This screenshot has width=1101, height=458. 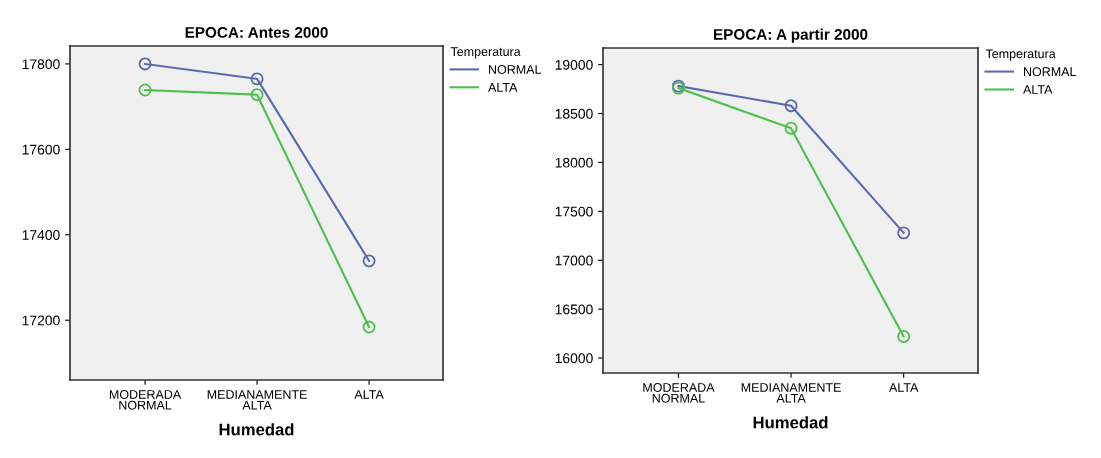 What do you see at coordinates (41, 235) in the screenshot?
I see `y-tick-label: 17400` at bounding box center [41, 235].